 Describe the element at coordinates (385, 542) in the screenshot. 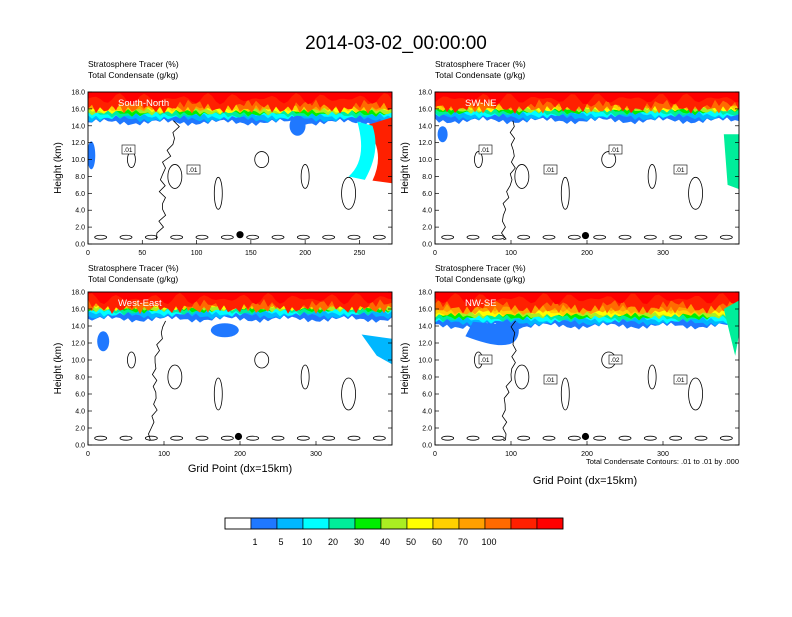

I see `colorbar-label: 40` at that location.